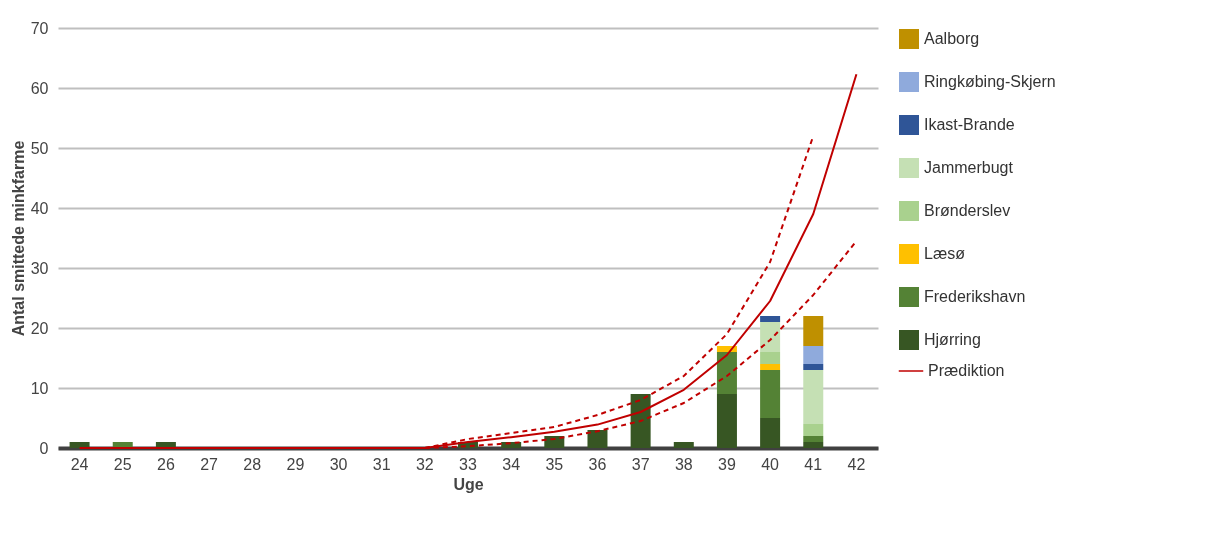 The height and width of the screenshot is (549, 1228). I want to click on x-tick-label: 28, so click(252, 464).